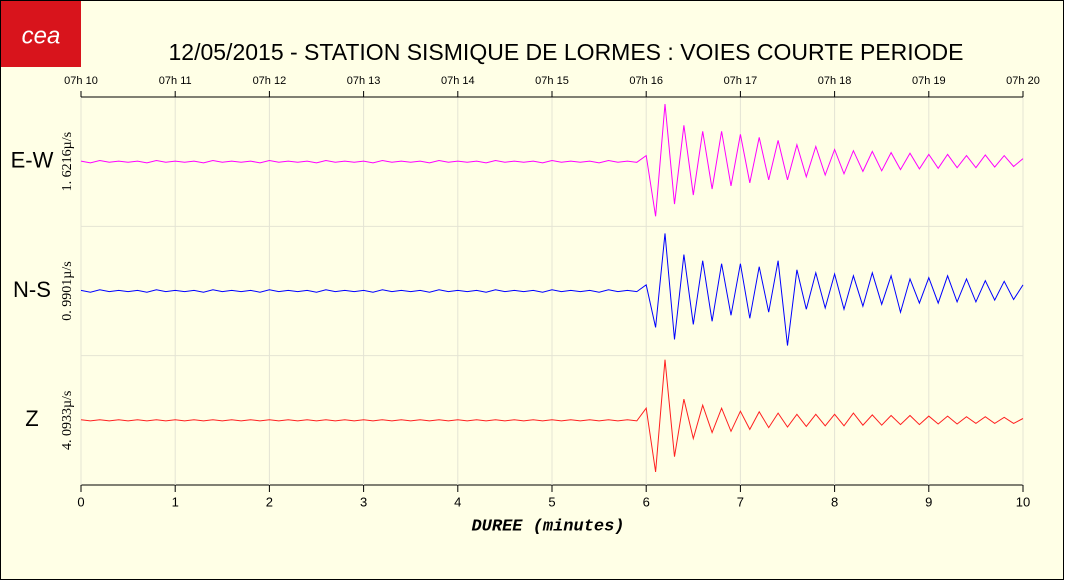  What do you see at coordinates (270, 81) in the screenshot?
I see `top-tick-label: 07h 12` at bounding box center [270, 81].